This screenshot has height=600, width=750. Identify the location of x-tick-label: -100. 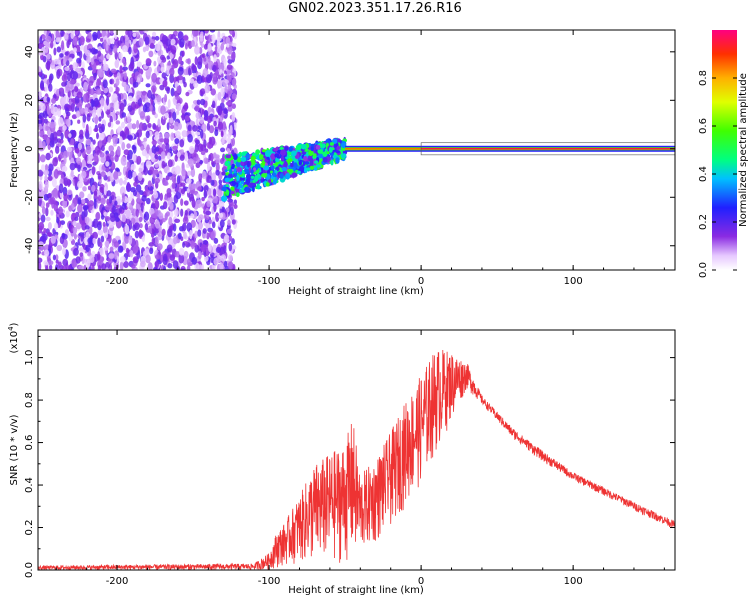
(269, 581).